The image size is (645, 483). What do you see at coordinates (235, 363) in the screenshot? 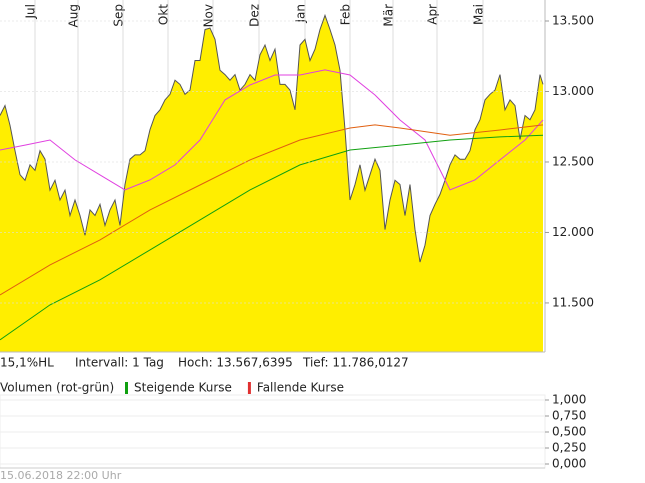
I see `info-text: Hoch: 13.567,6395` at bounding box center [235, 363].